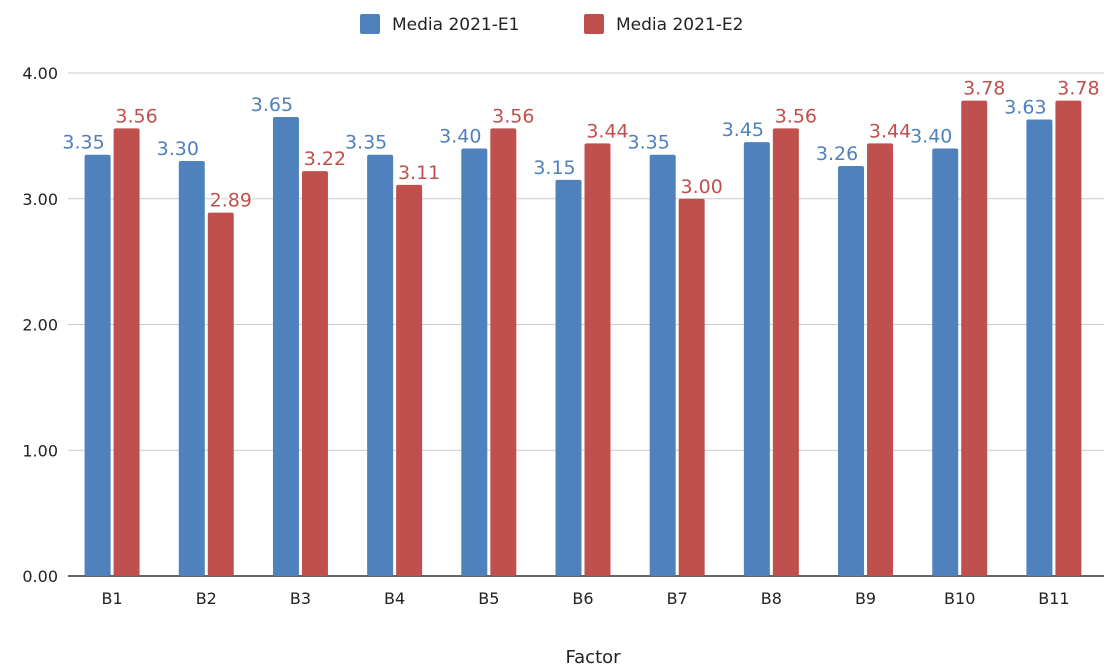 This screenshot has height=665, width=1108. Describe the element at coordinates (40, 576) in the screenshot. I see `y-tick-label: 0.00` at that location.